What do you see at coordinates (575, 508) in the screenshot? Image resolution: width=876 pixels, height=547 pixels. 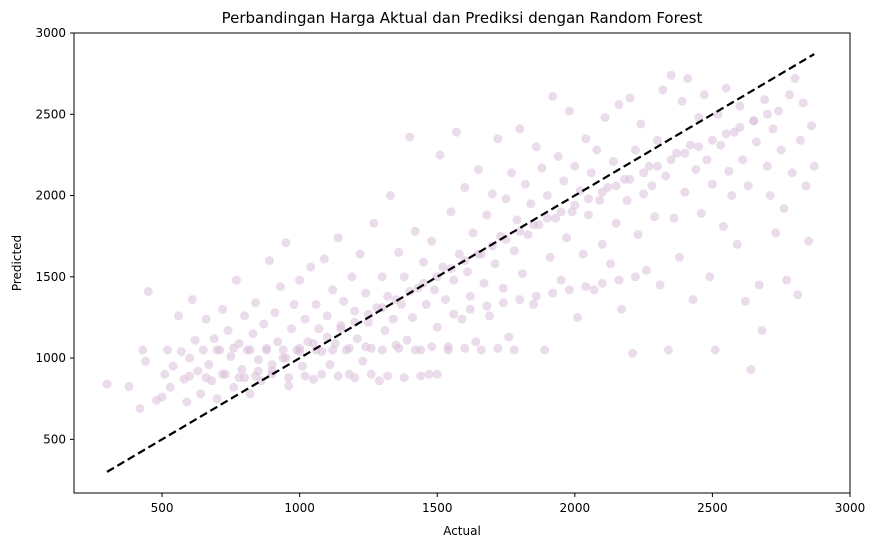 I see `x-tick-label: 2000` at bounding box center [575, 508].